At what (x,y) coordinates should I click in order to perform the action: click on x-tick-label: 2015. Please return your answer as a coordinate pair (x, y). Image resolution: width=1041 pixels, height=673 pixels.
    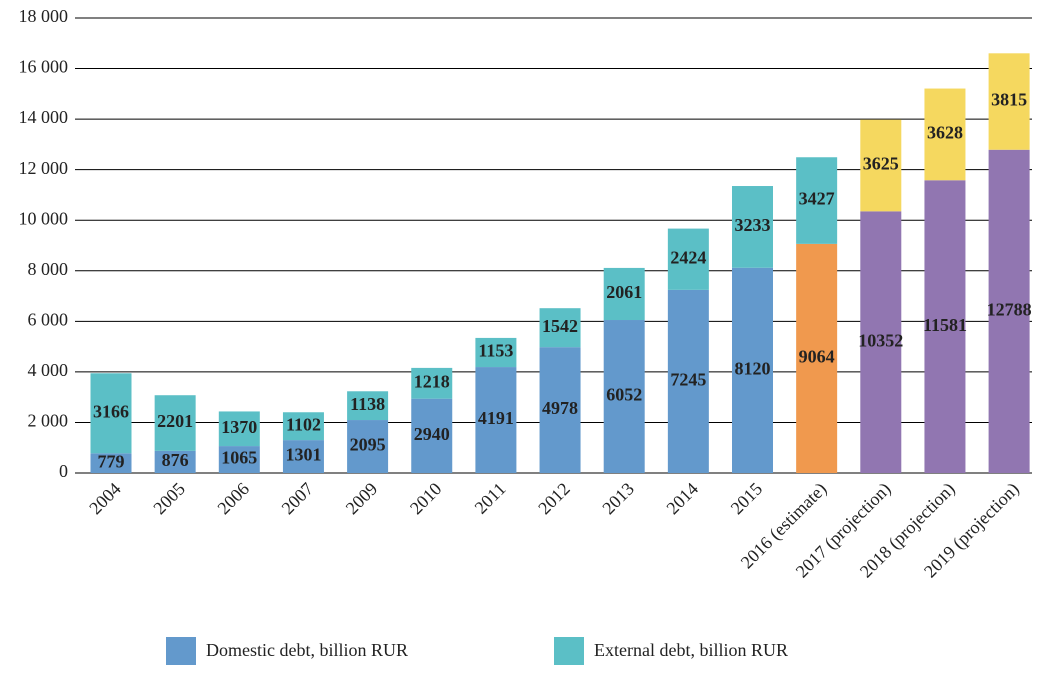
    Looking at the image, I should click on (747, 499).